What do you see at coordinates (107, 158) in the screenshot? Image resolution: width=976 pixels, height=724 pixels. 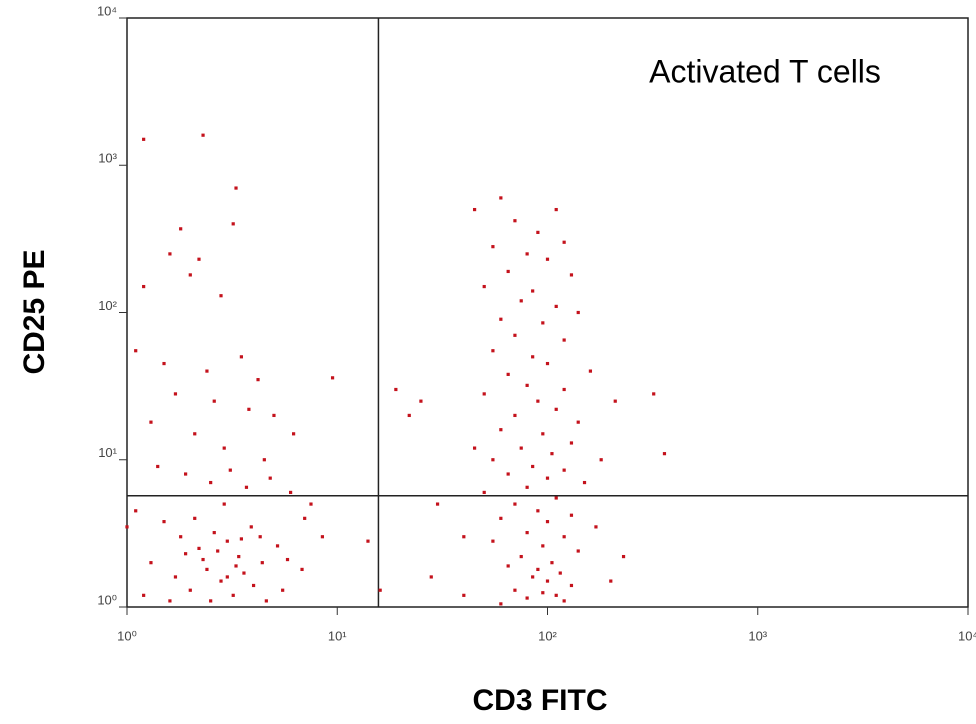 I see `y-tick-label: 10³` at bounding box center [107, 158].